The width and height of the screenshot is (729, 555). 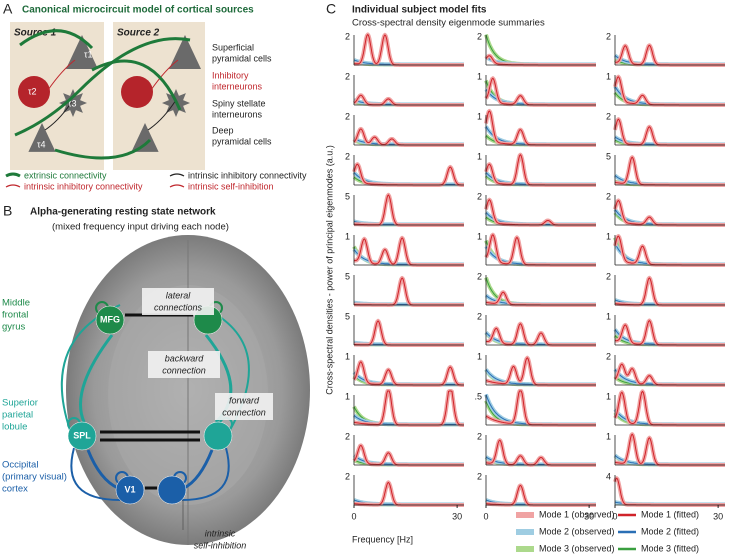 What do you see at coordinates (239, 103) in the screenshot?
I see `layer-label: Spiny stellate` at bounding box center [239, 103].